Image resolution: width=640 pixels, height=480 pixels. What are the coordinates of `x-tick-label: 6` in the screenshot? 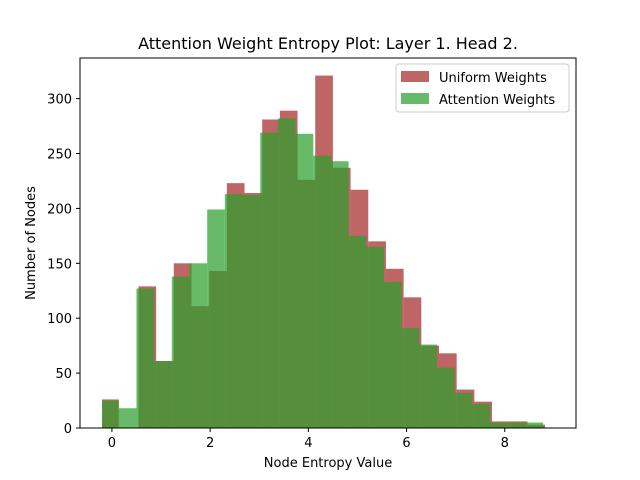 It's located at (406, 443).